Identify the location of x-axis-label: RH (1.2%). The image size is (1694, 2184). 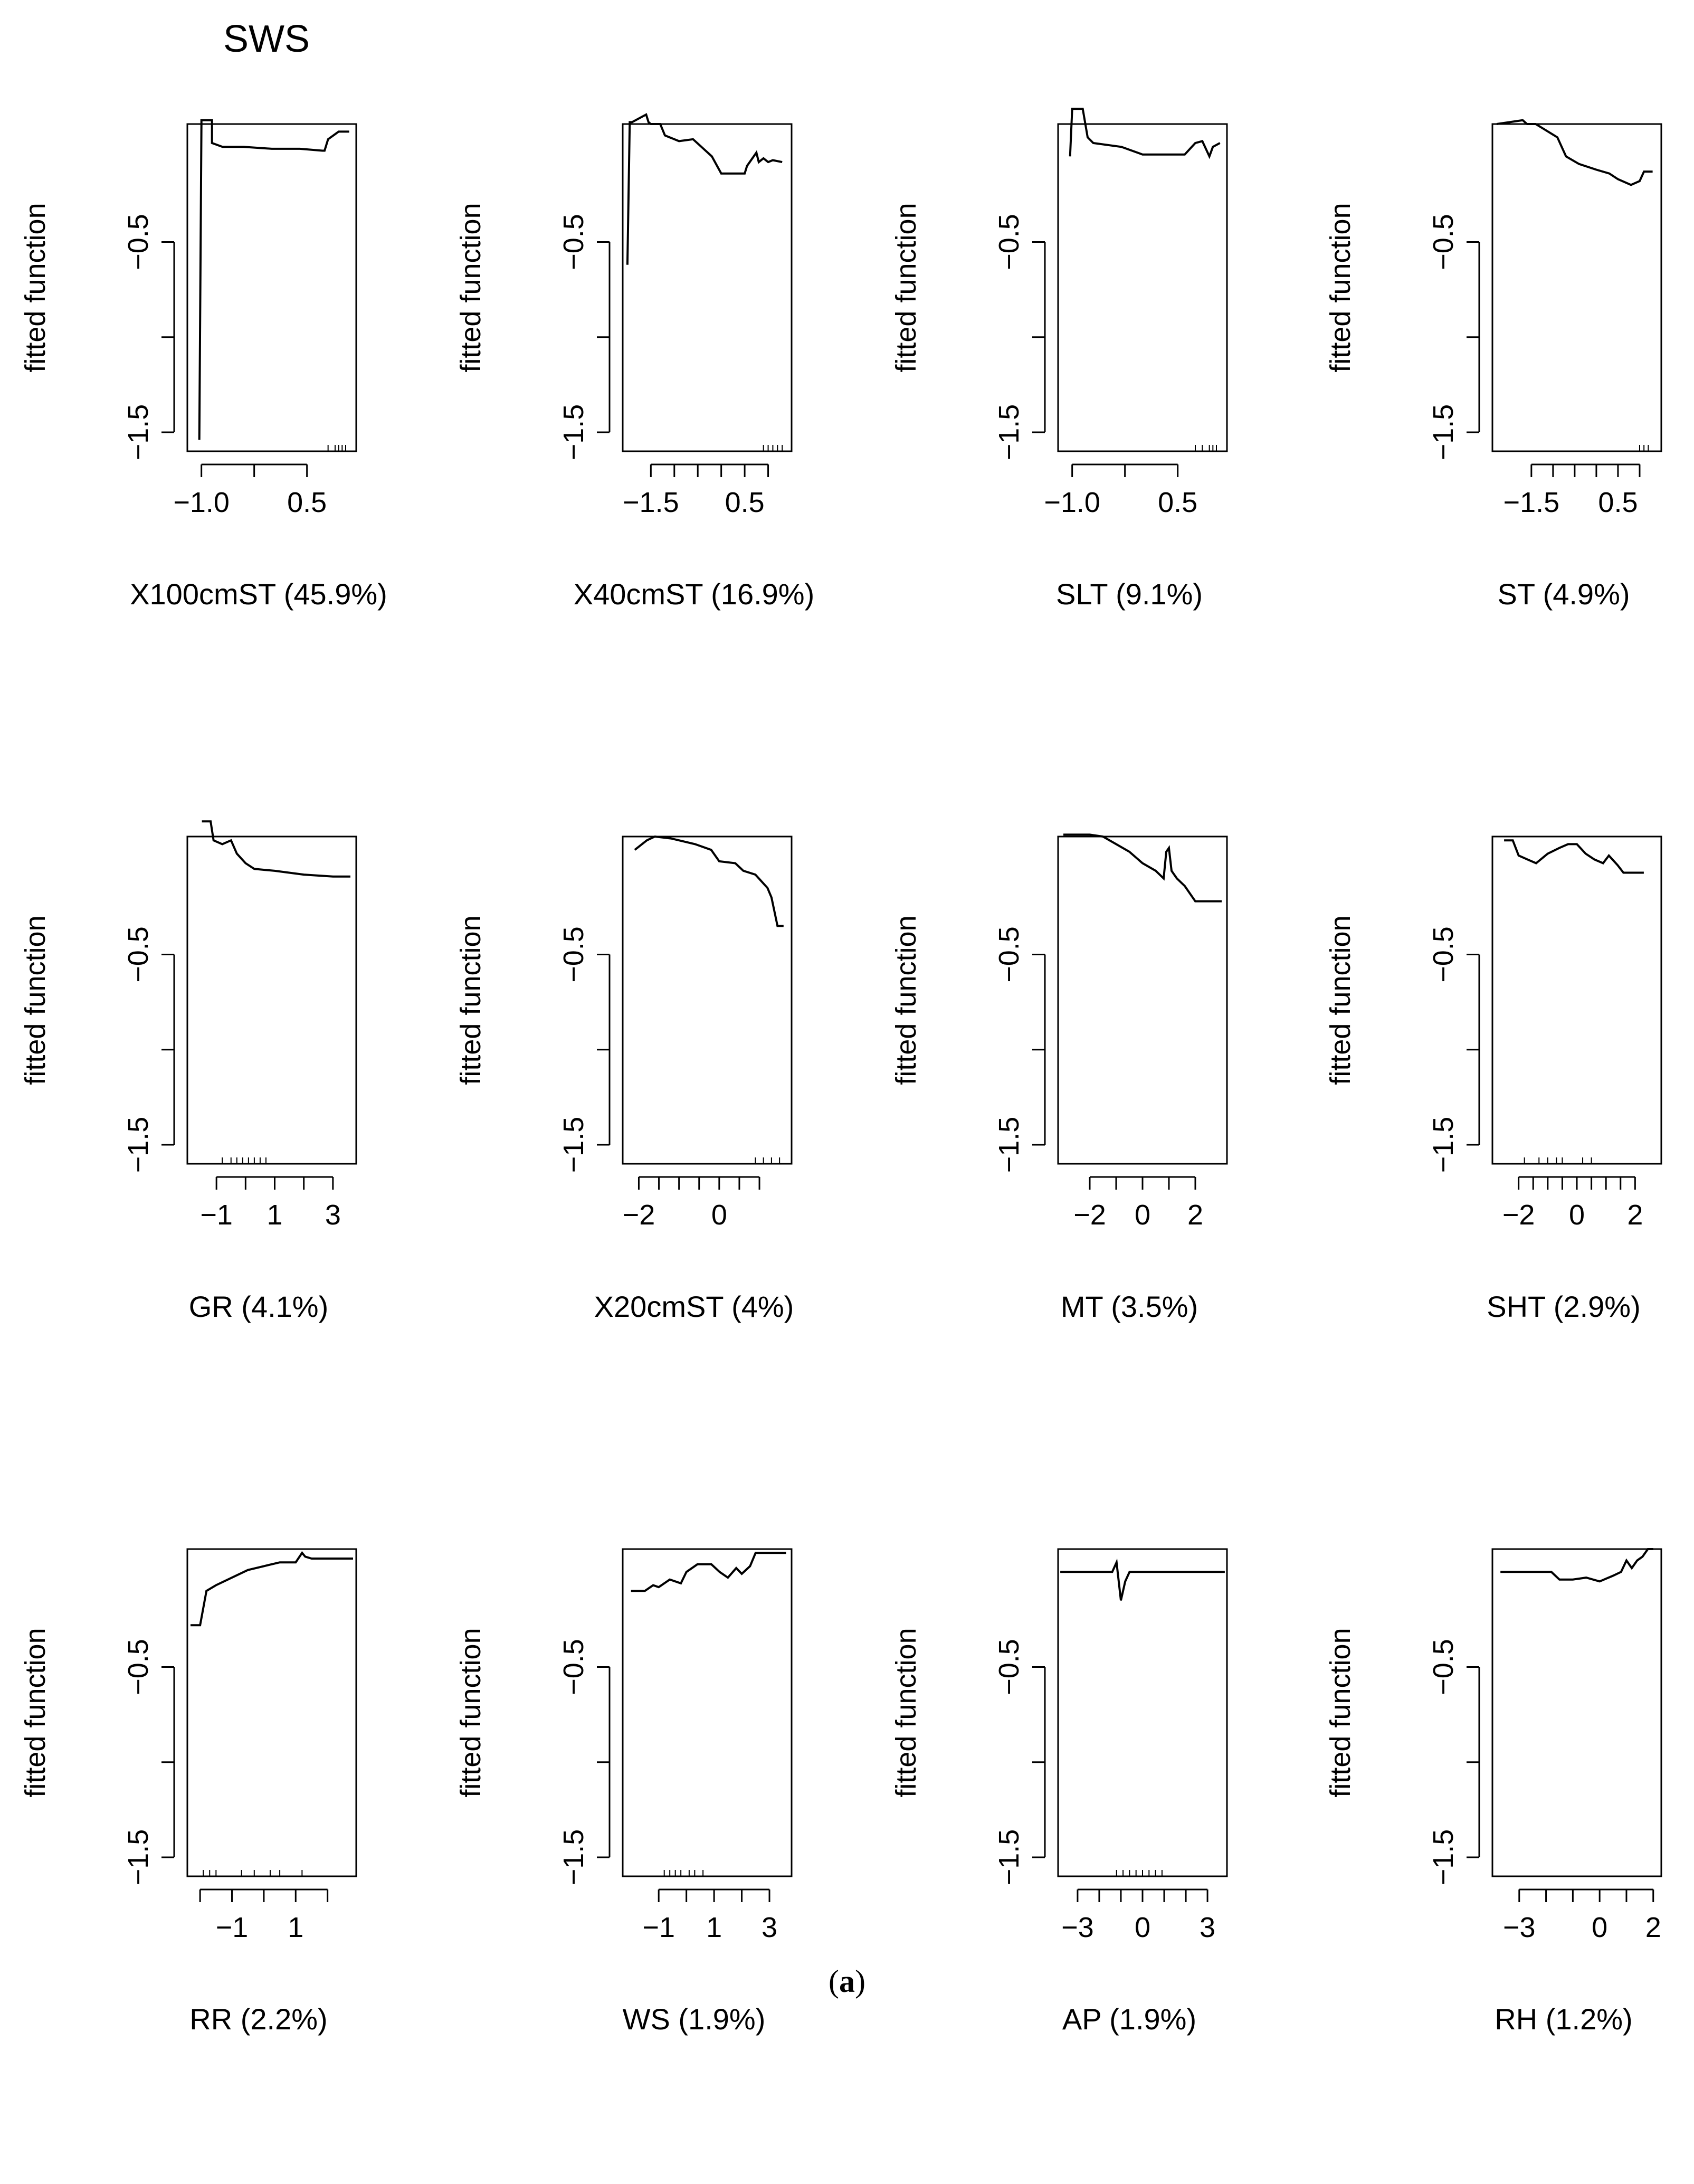
(1564, 2019).